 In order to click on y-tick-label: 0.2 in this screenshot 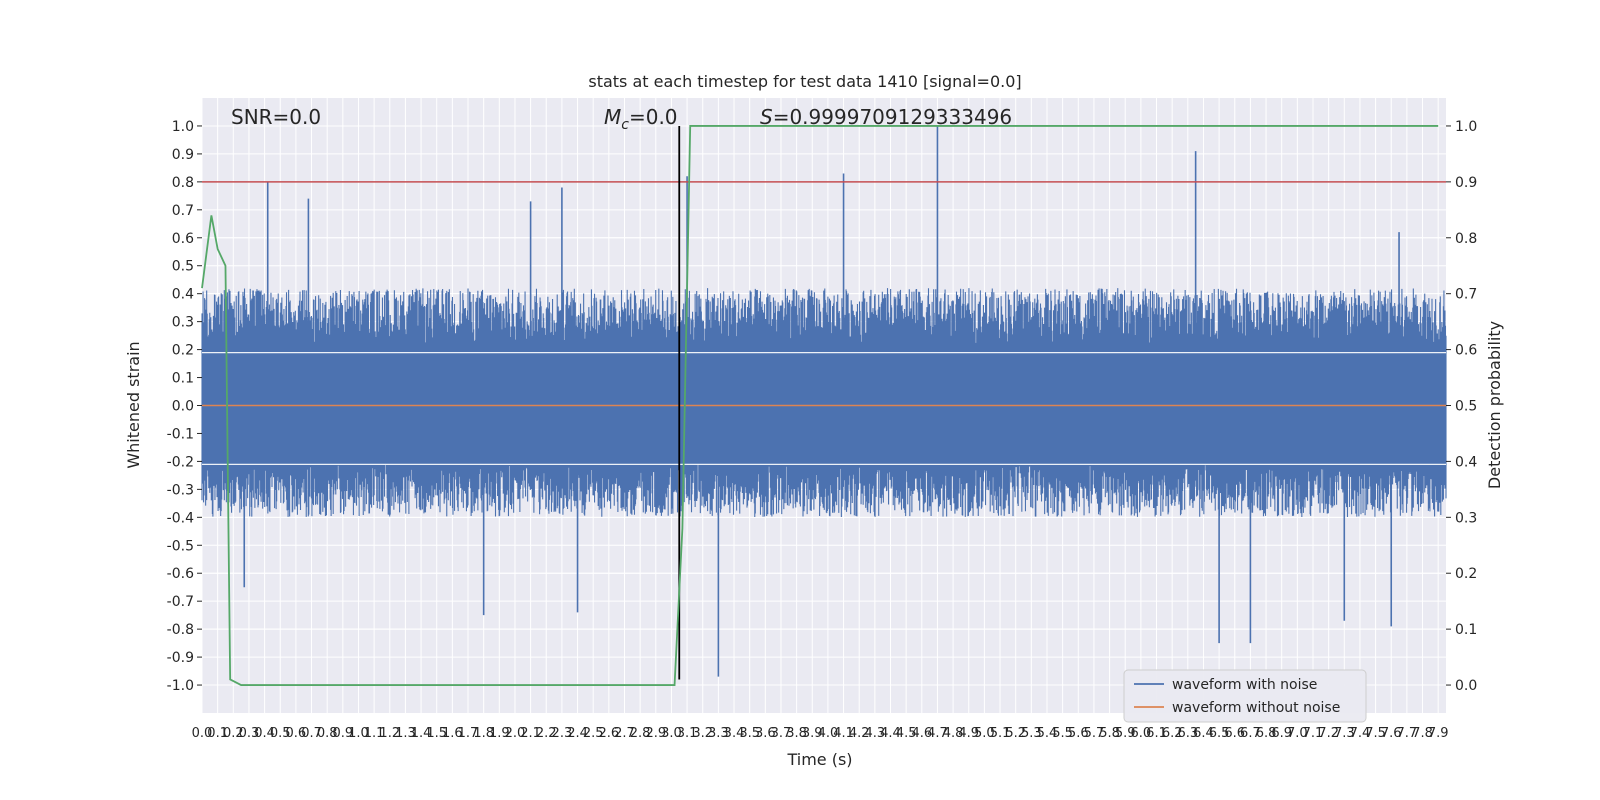, I will do `click(183, 351)`.